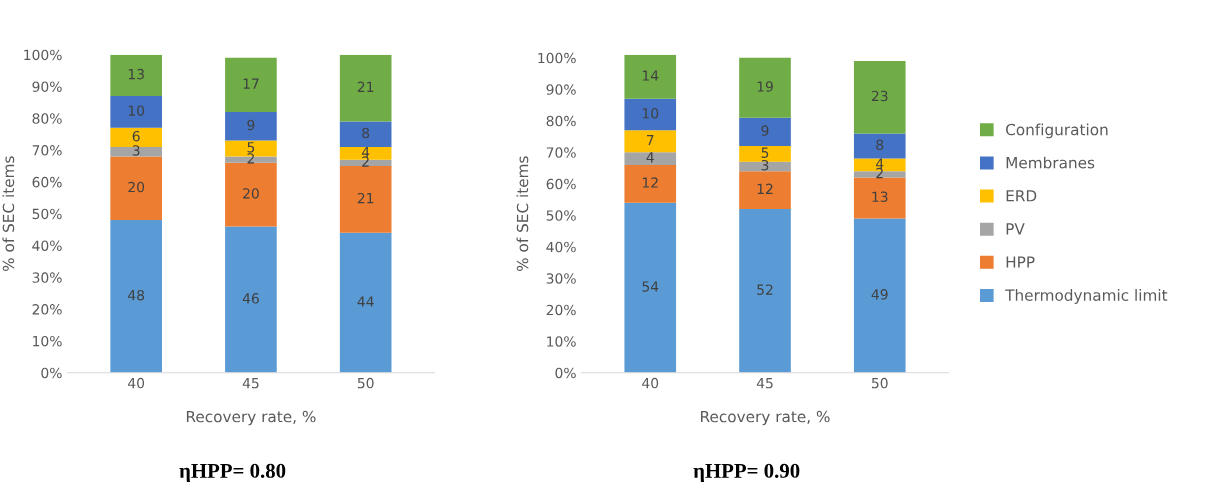 The height and width of the screenshot is (497, 1224). What do you see at coordinates (746, 473) in the screenshot?
I see `text: ηHPP= 0.90` at bounding box center [746, 473].